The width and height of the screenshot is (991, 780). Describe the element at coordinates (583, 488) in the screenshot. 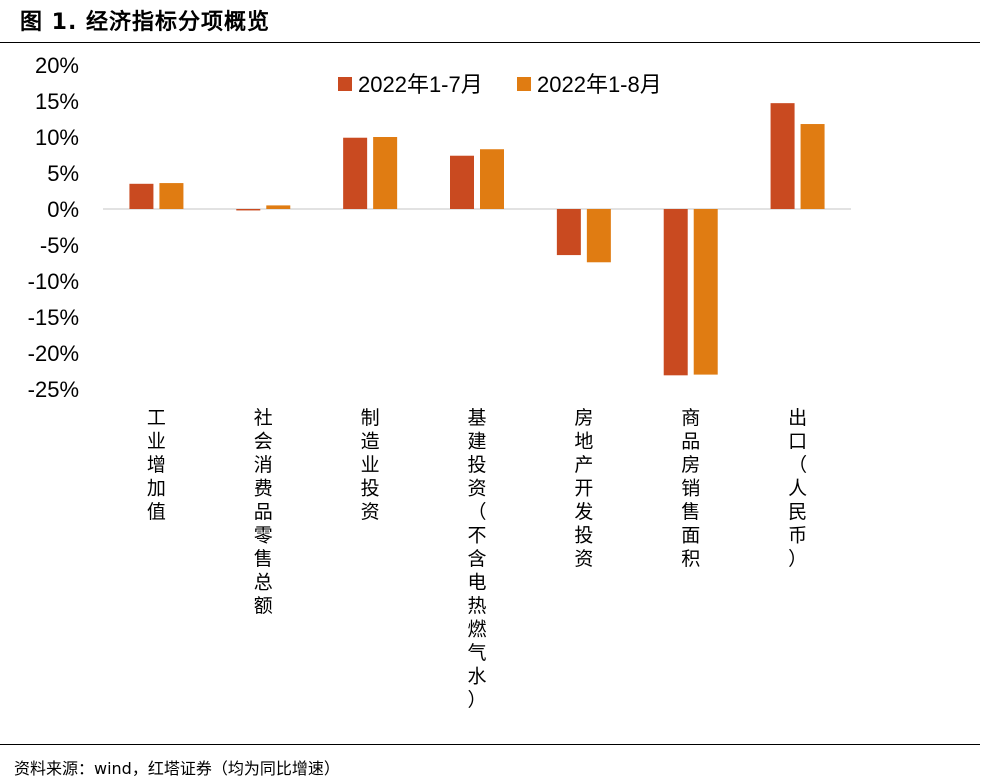

I see `category-label: 房地产开发投资` at that location.